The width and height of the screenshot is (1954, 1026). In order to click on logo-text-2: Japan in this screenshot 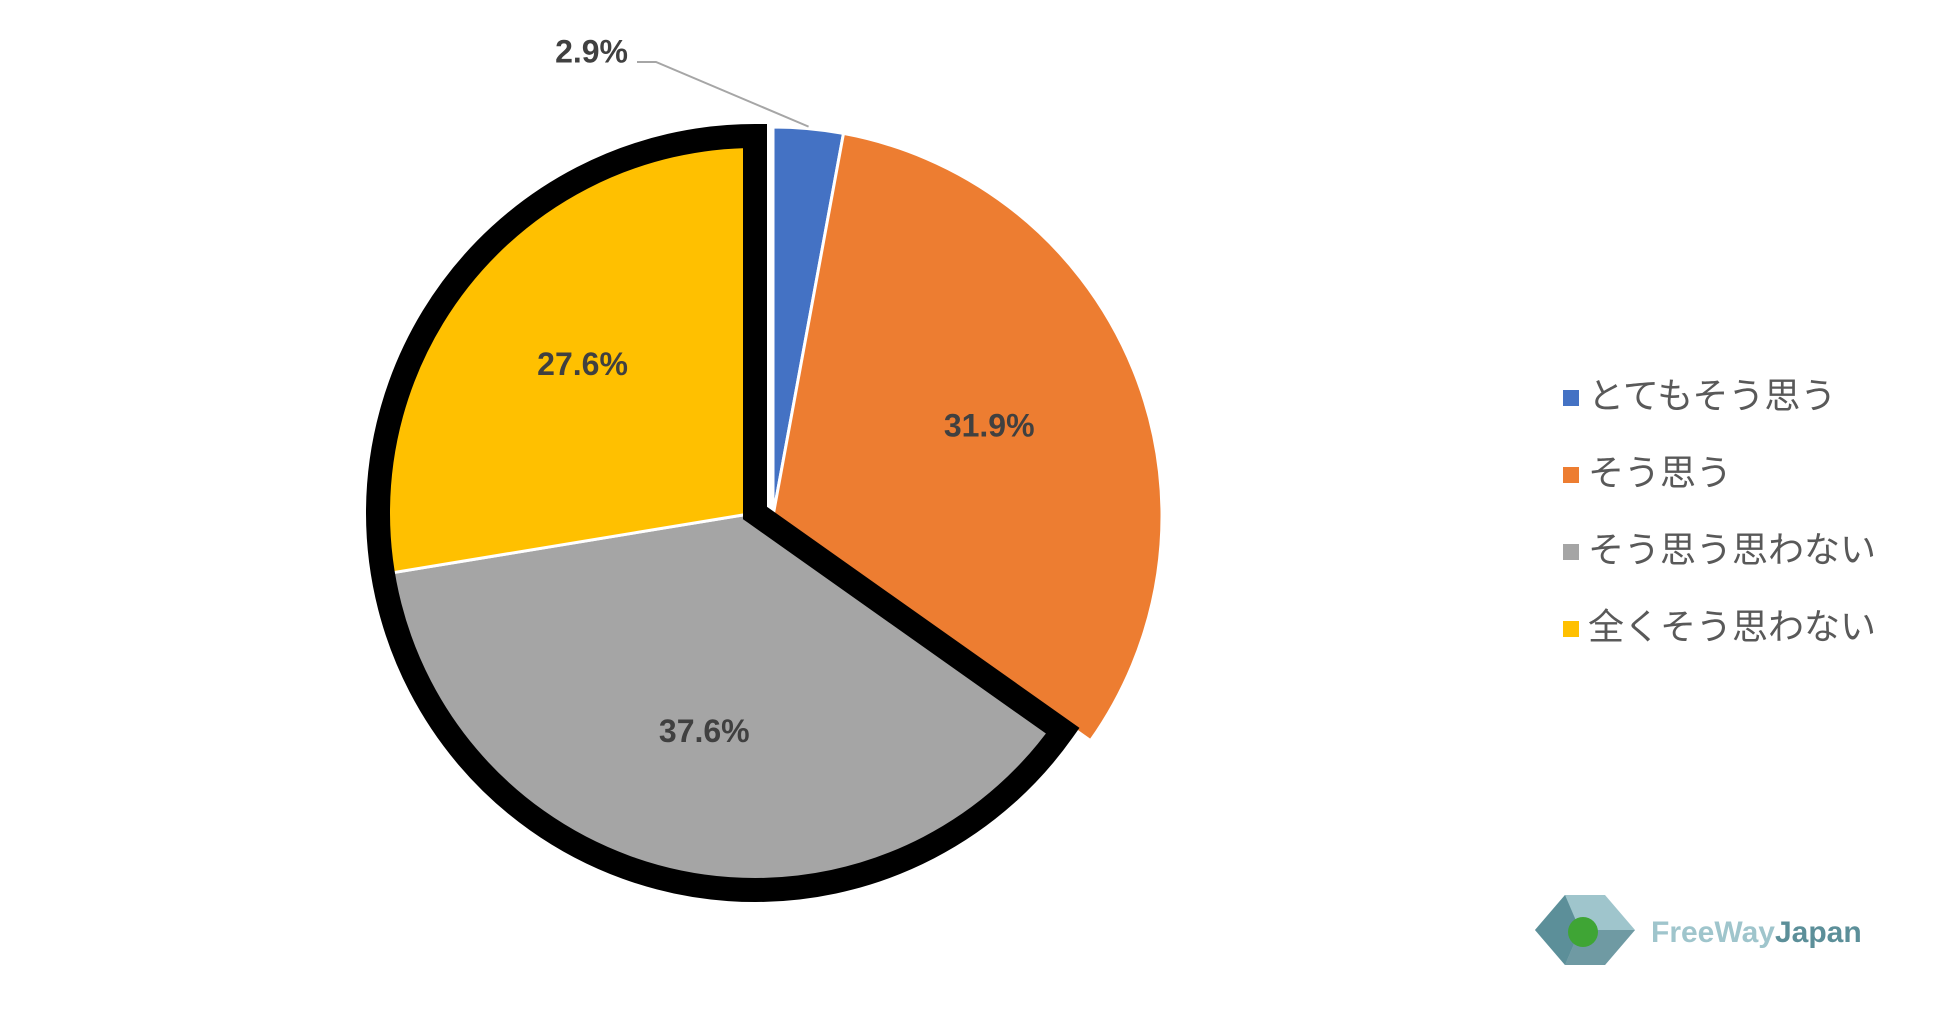, I will do `click(1818, 932)`.